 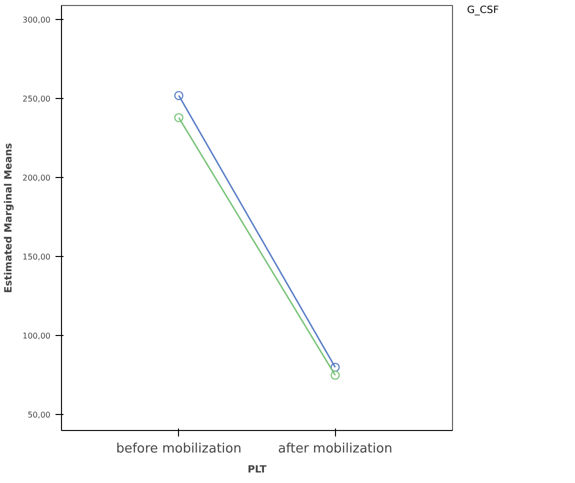 I want to click on y-axis-title: Estimated Marginal Means, so click(x=9, y=218).